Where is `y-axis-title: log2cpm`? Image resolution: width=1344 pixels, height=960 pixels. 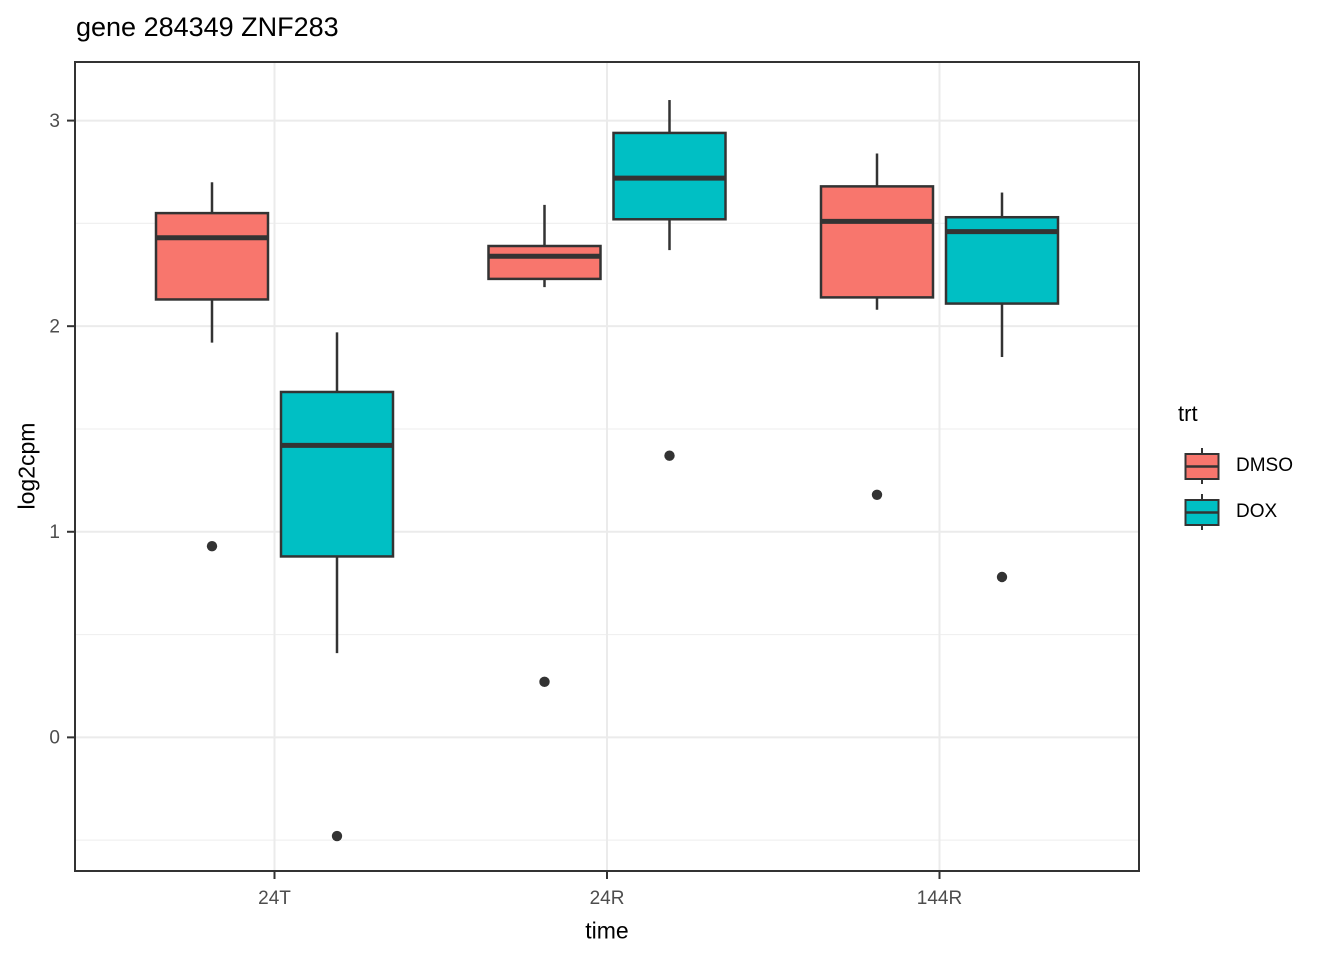
y-axis-title: log2cpm is located at coordinates (26, 466).